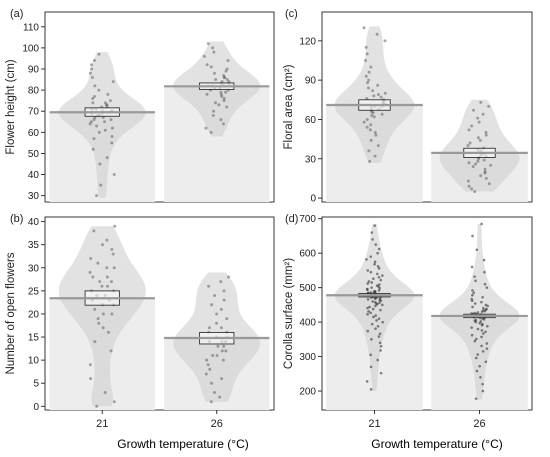 The image size is (550, 457). I want to click on y-tick-label: 200, so click(307, 392).